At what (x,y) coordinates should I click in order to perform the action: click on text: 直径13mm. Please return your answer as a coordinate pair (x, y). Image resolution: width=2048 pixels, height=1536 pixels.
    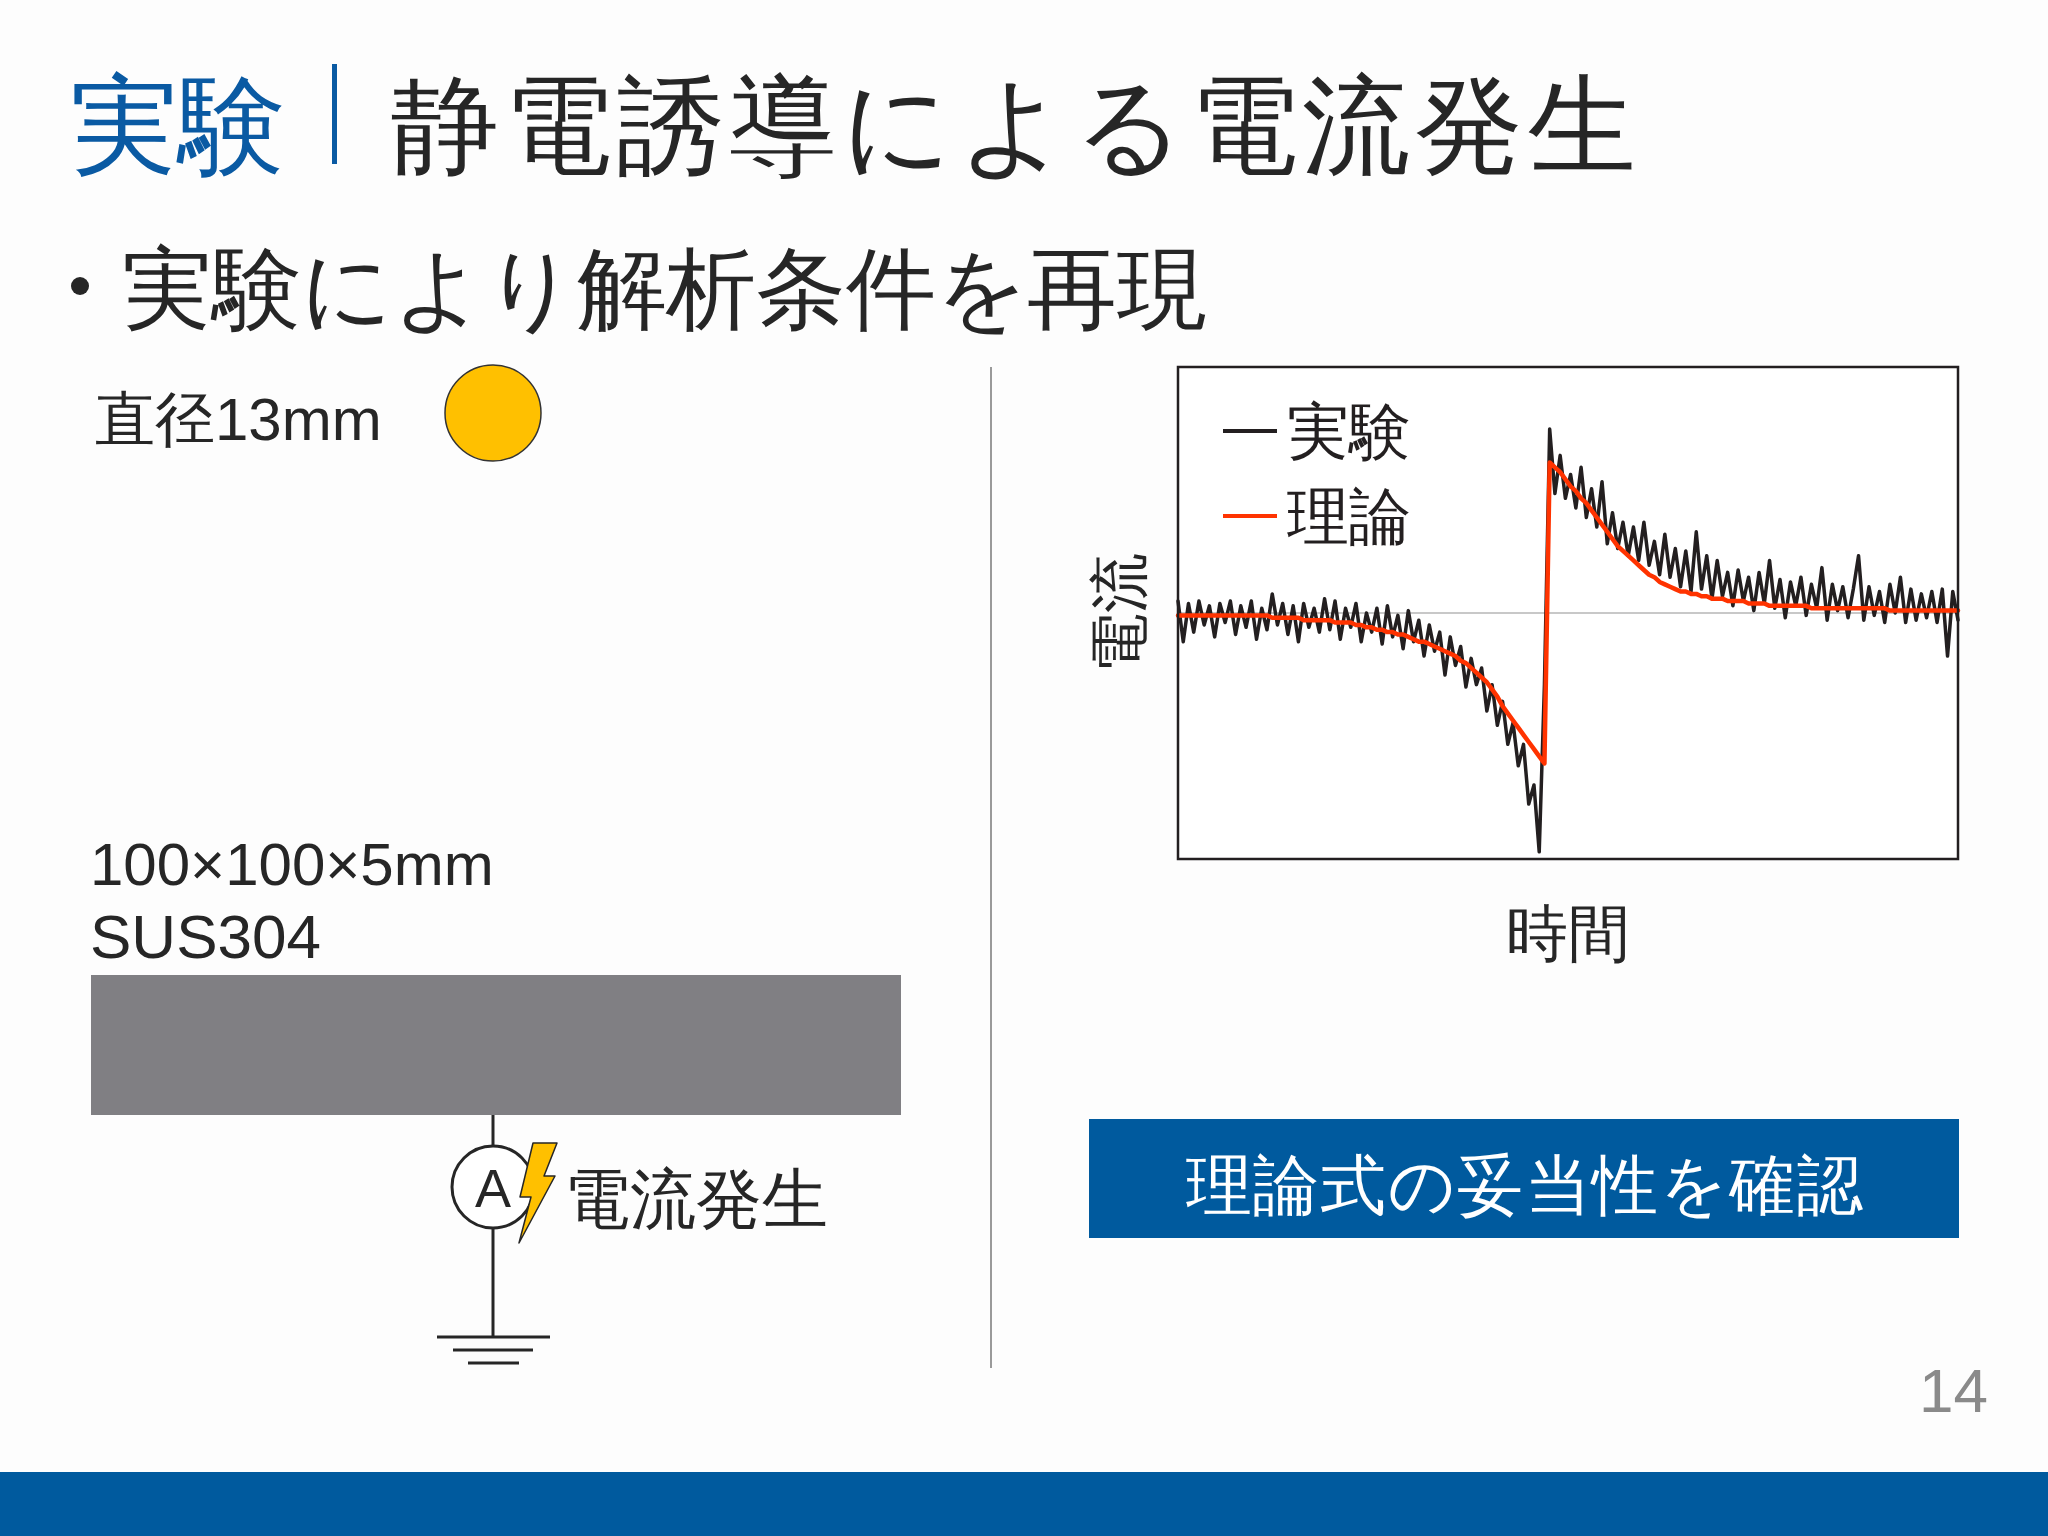
    Looking at the image, I should click on (238, 419).